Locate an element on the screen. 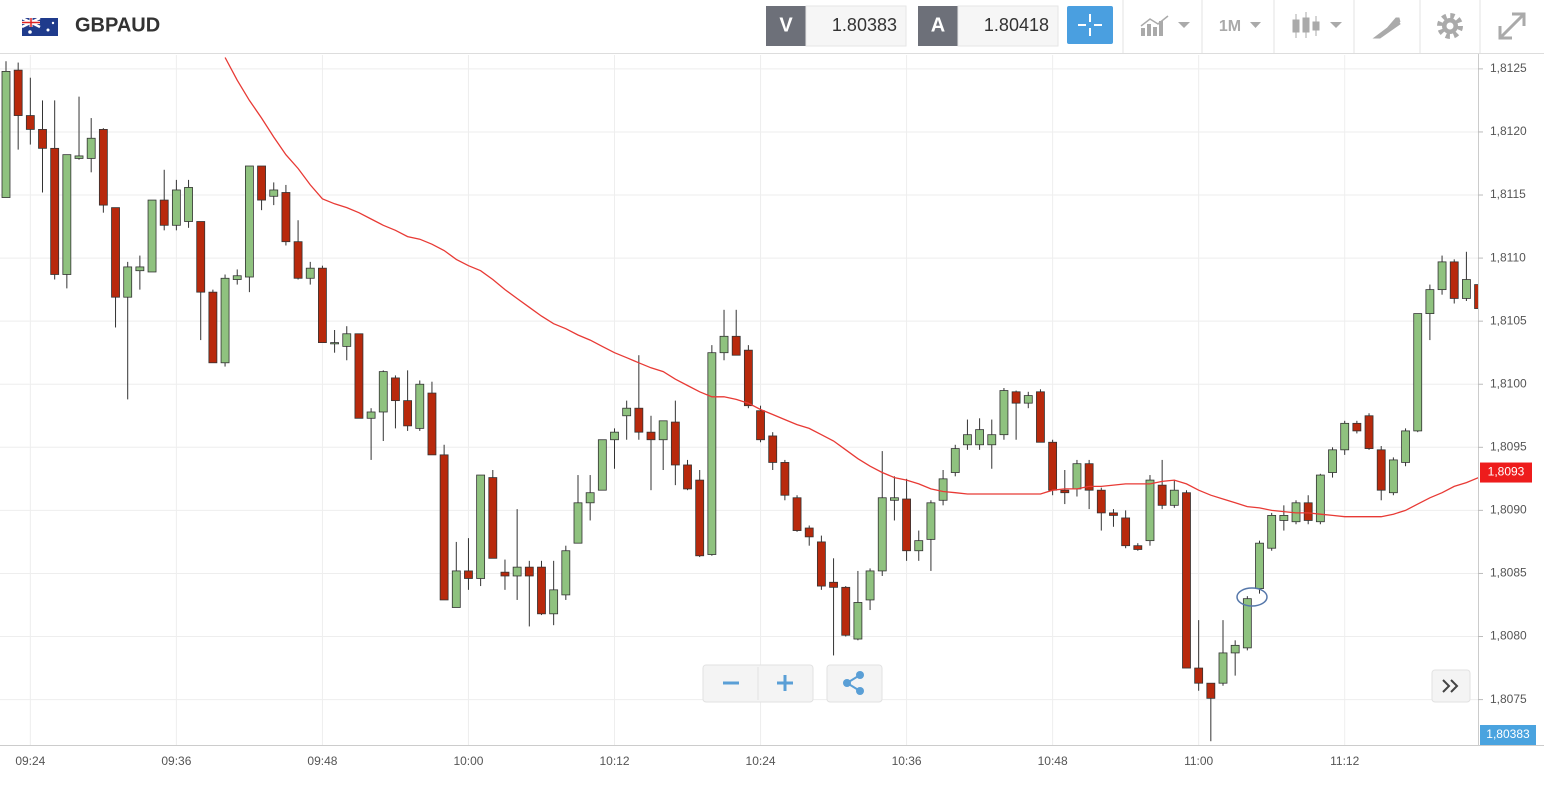  timeframe: 1M is located at coordinates (1230, 26).